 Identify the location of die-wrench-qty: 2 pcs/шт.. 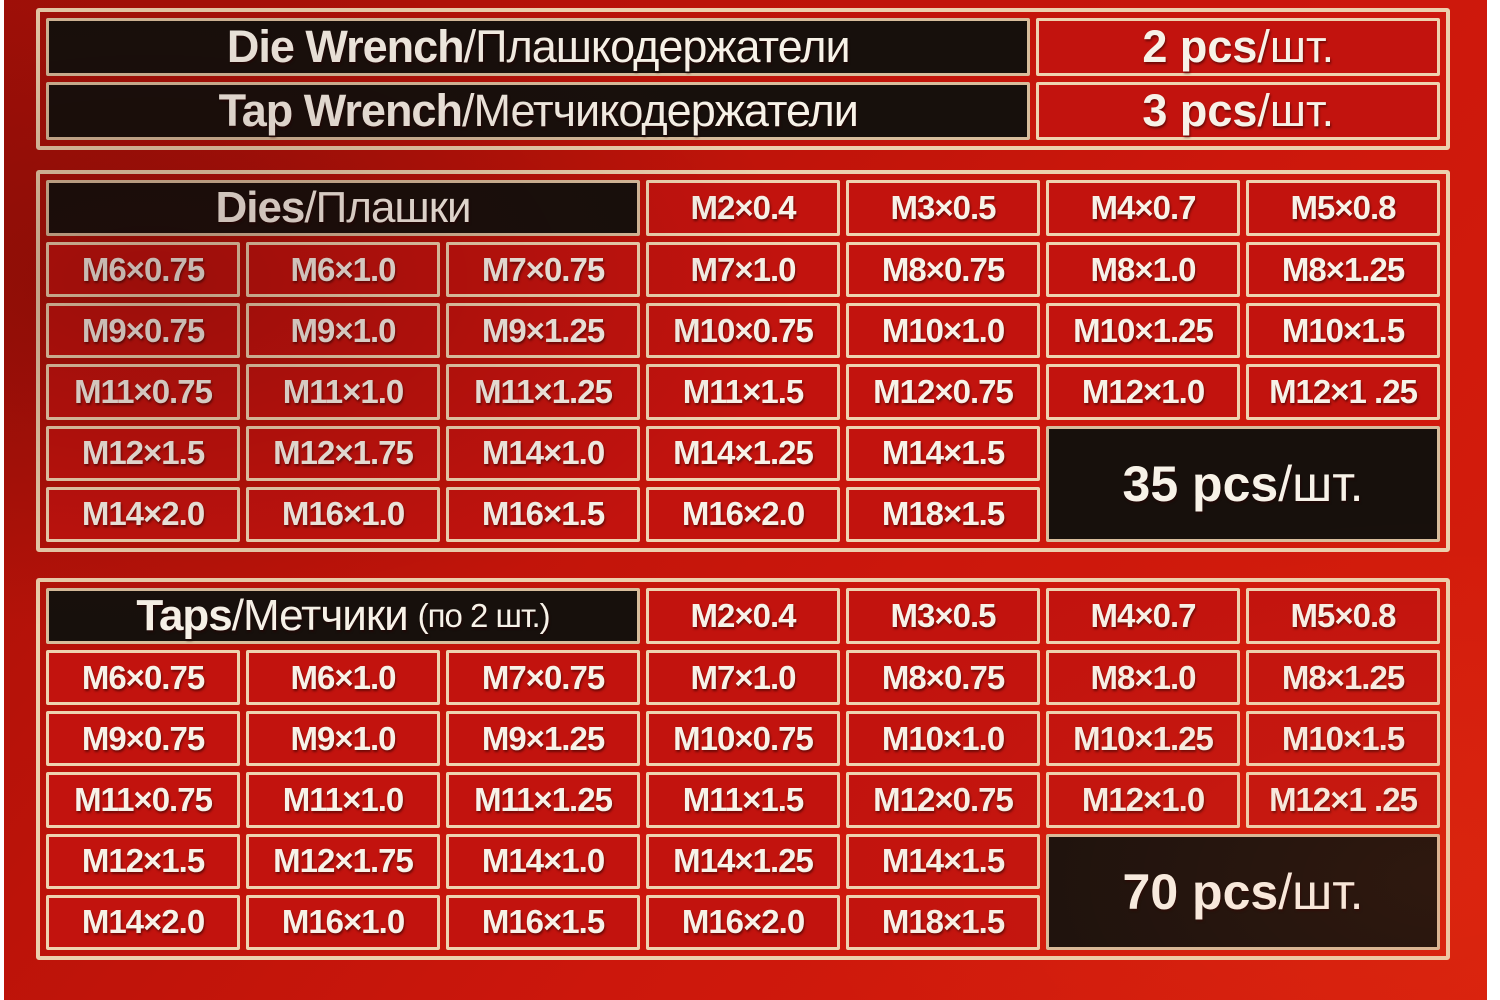
(1238, 47).